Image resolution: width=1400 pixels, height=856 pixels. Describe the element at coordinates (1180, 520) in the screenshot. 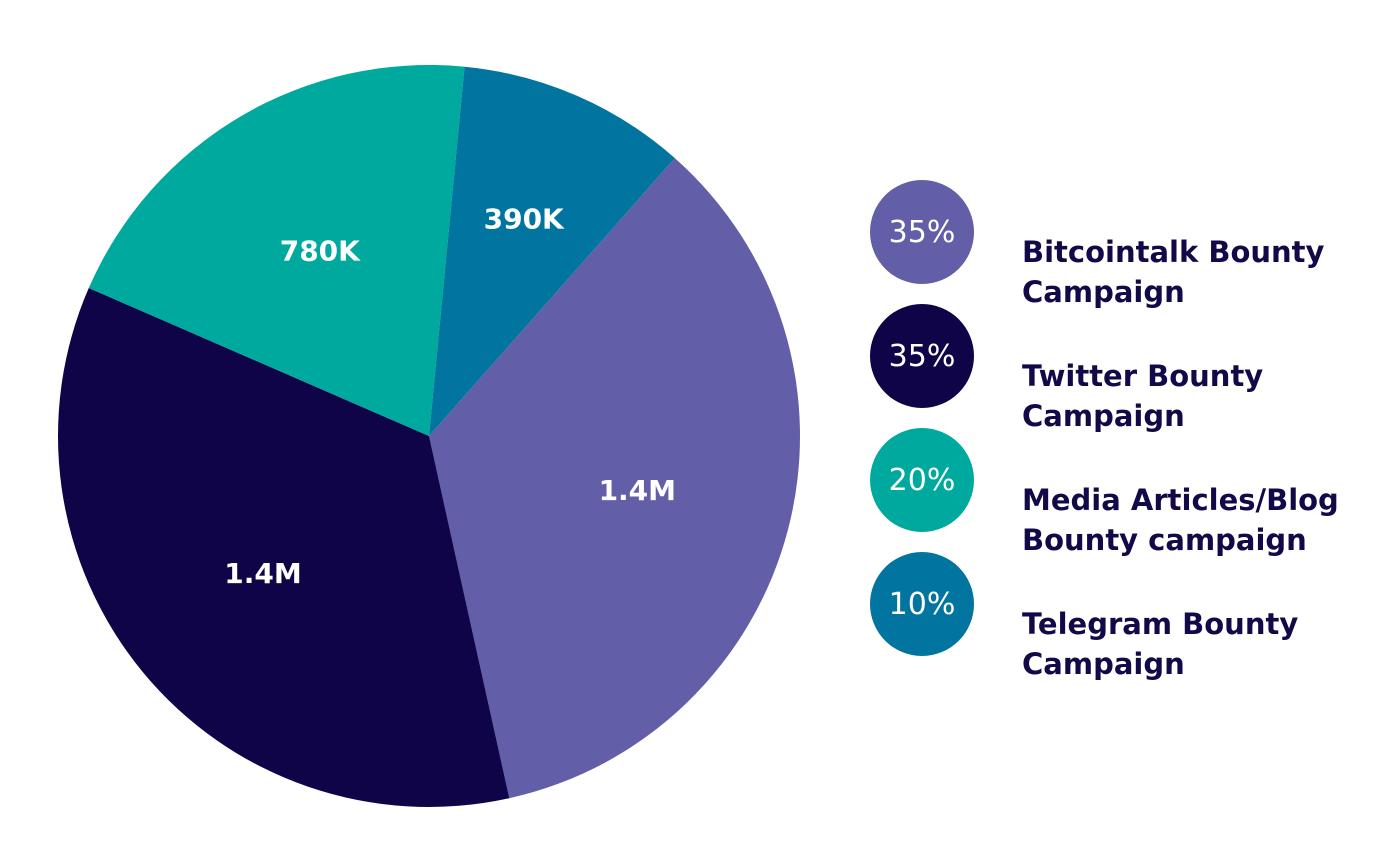

I see `legend-label: Media Articles/Blog Bounty campaign` at that location.